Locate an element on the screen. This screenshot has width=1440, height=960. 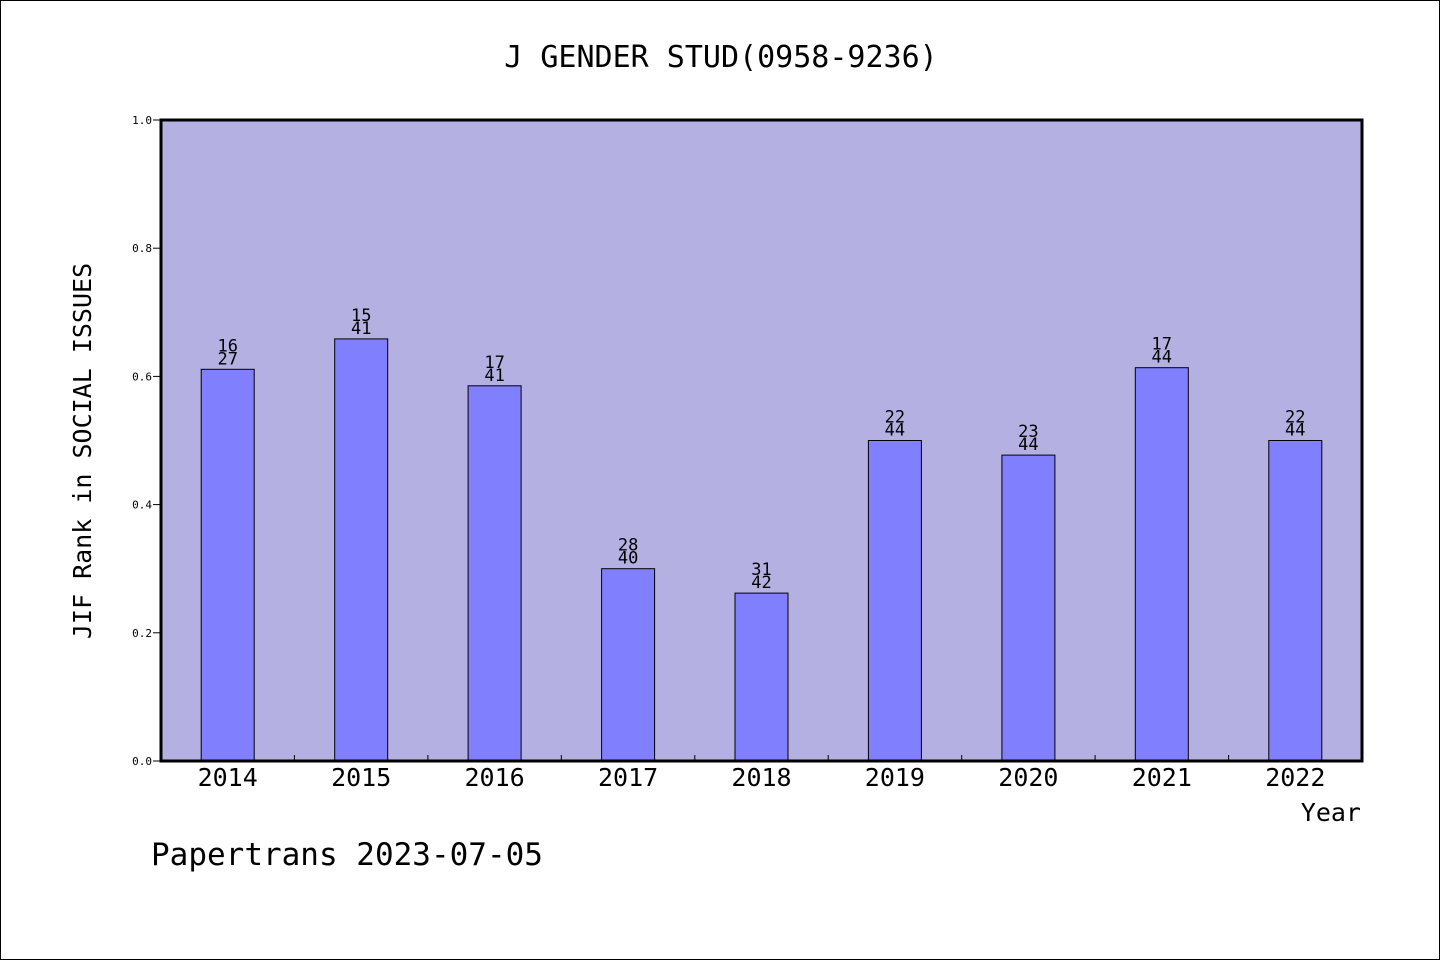
bar-2019 is located at coordinates (894, 601).